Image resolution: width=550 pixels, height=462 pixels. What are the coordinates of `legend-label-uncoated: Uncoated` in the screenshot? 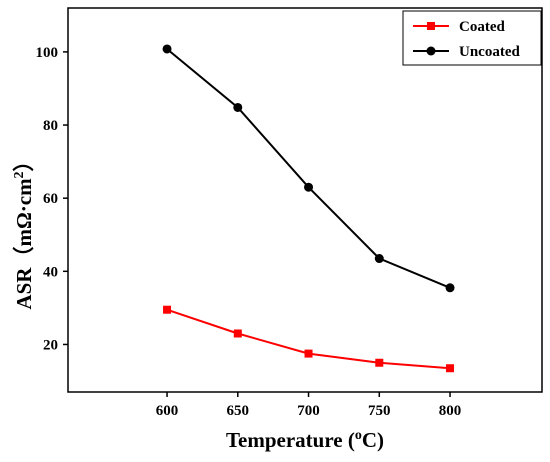 It's located at (489, 52).